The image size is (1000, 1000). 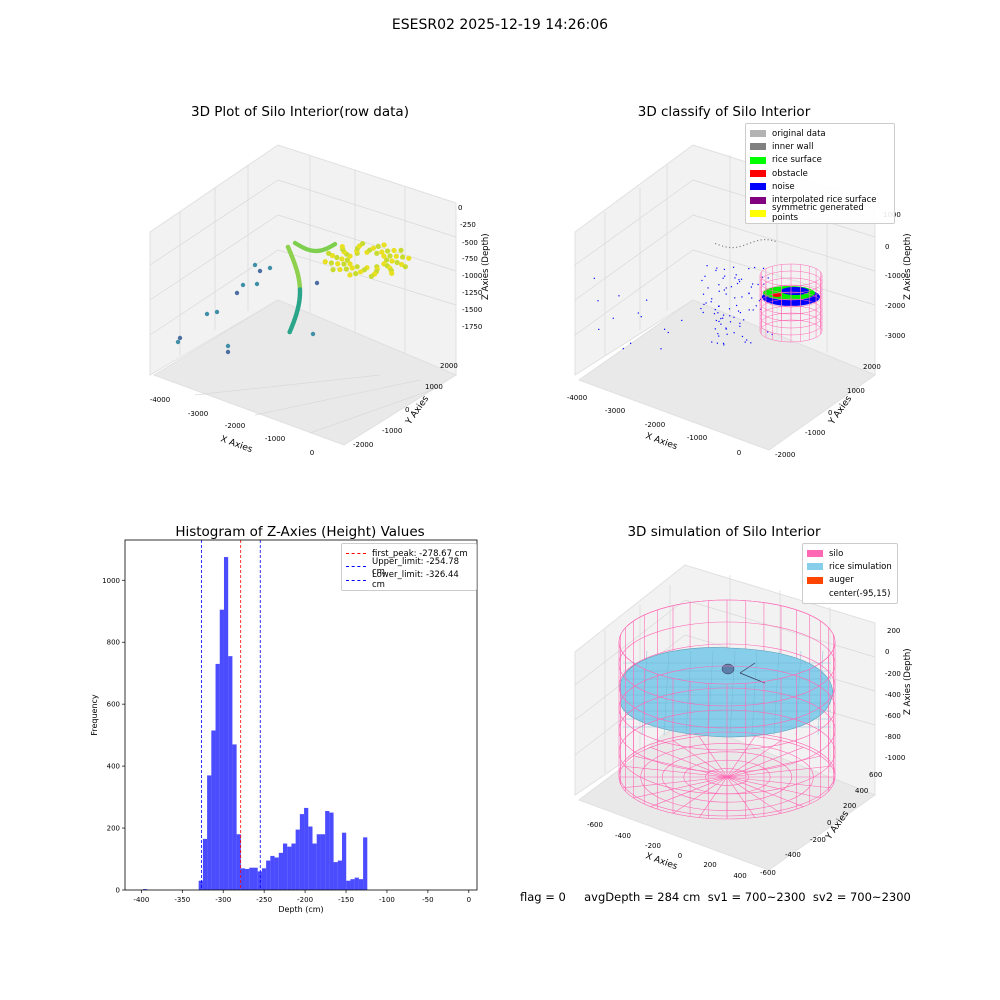 What do you see at coordinates (305, 900) in the screenshot?
I see `x-tick-label: -200` at bounding box center [305, 900].